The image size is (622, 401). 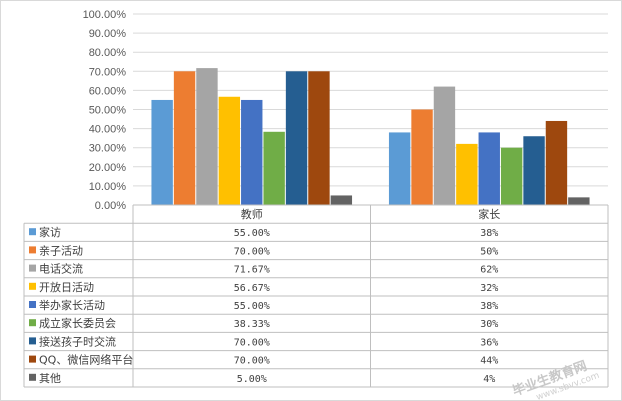 What do you see at coordinates (50, 378) in the screenshot?
I see `legend-label: 其他` at bounding box center [50, 378].